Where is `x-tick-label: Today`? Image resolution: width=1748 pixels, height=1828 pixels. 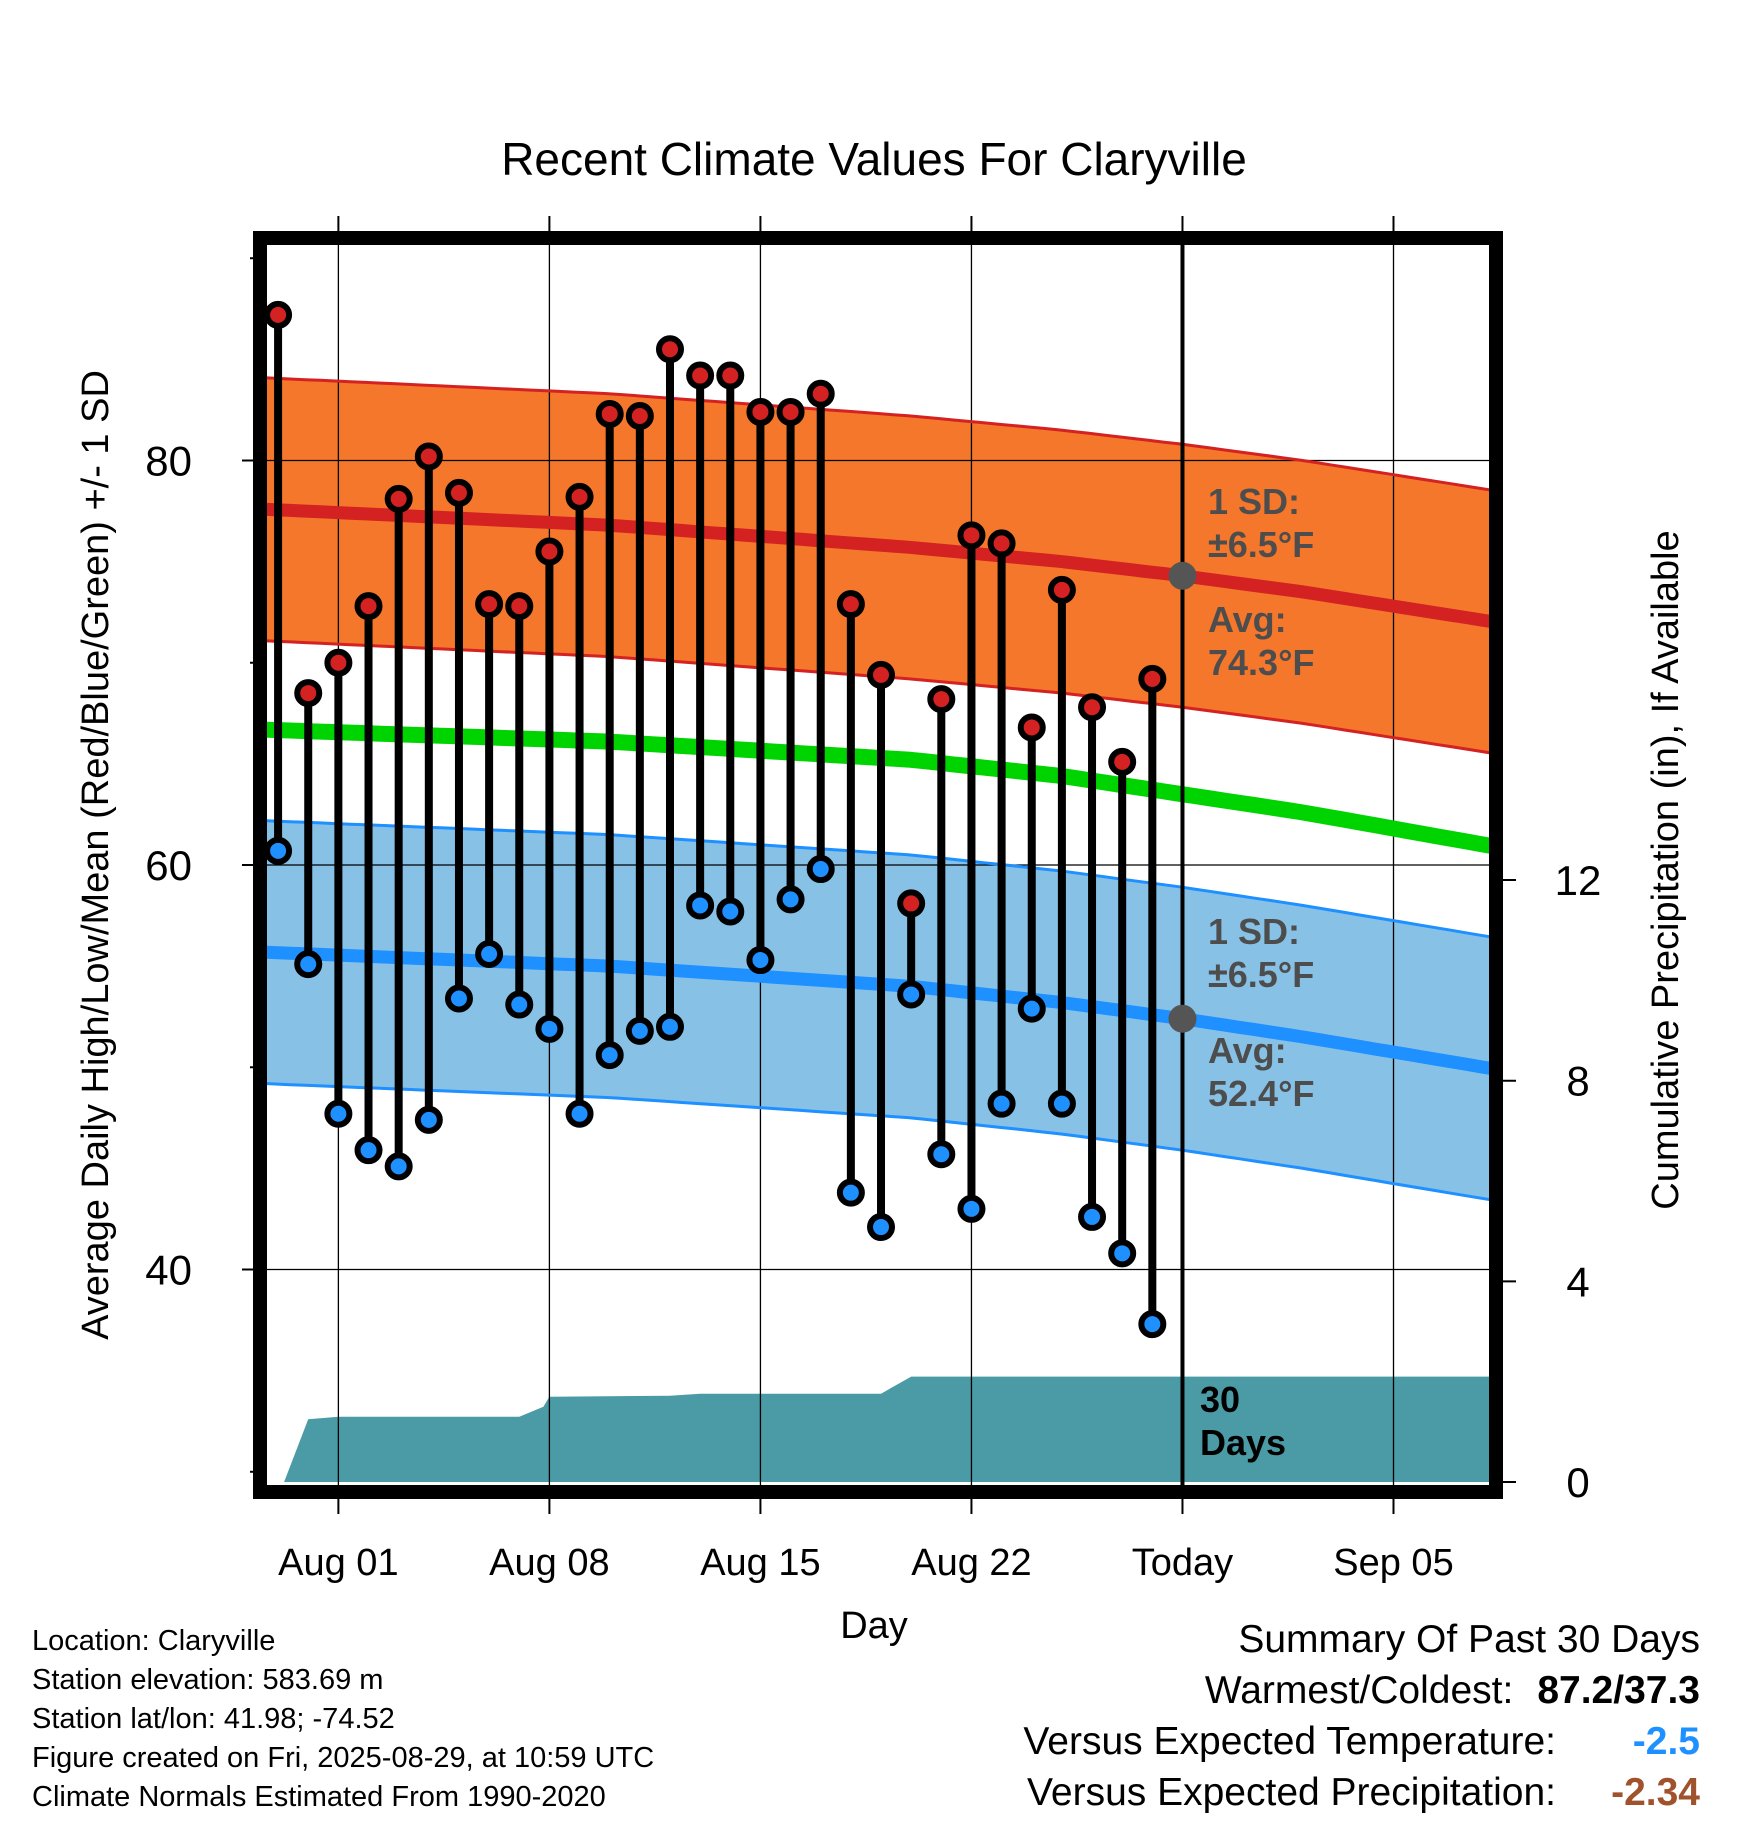
x-tick-label: Today is located at coordinates (1182, 1563).